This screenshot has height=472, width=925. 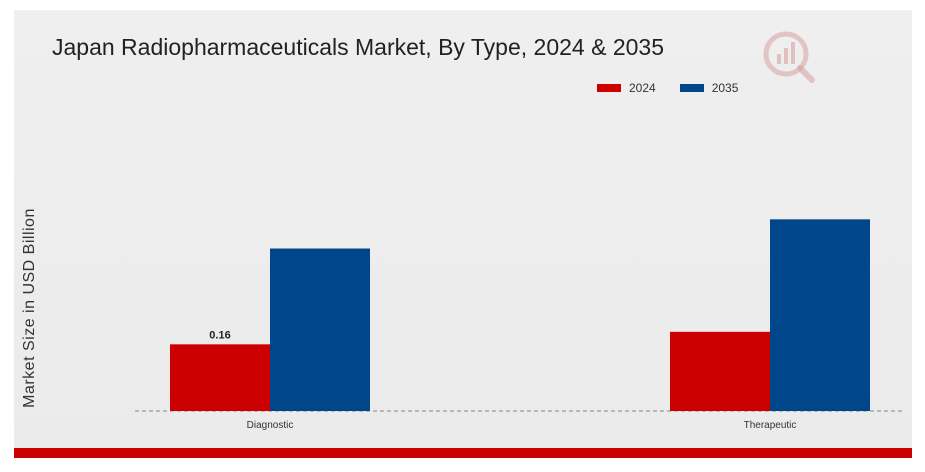 I want to click on data-label-diagnostic-2024: 0.16, so click(x=219, y=335).